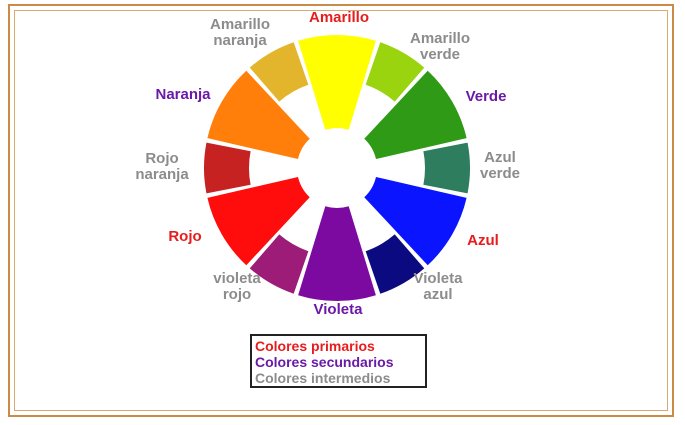 The height and width of the screenshot is (425, 685). What do you see at coordinates (446, 168) in the screenshot?
I see `segment-azul-verde` at bounding box center [446, 168].